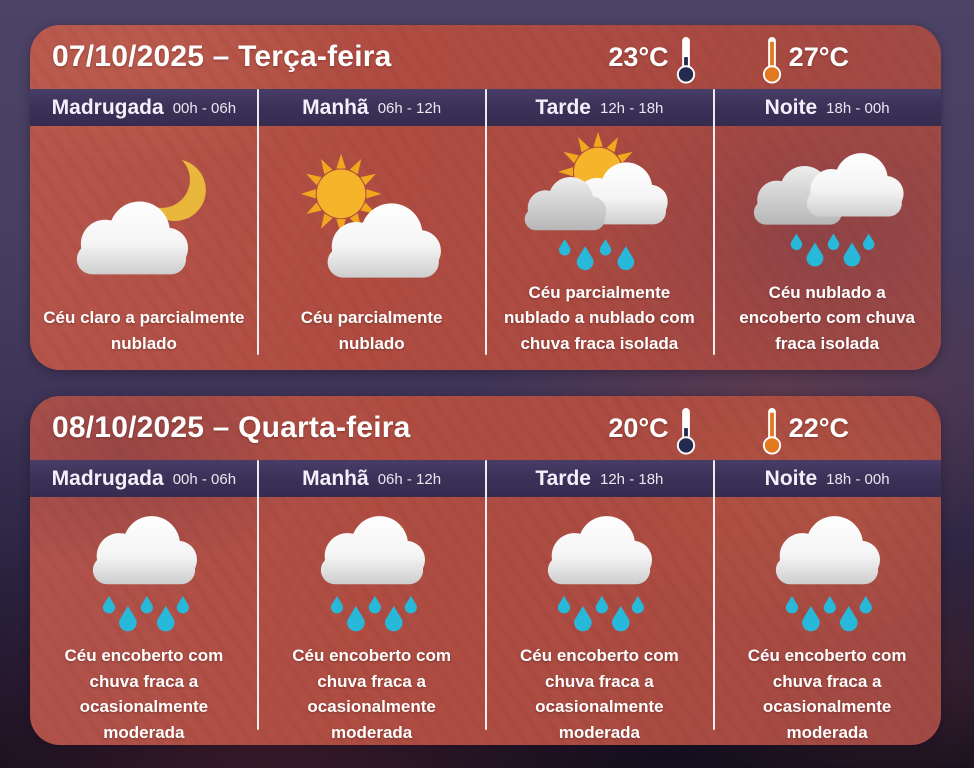 The width and height of the screenshot is (974, 768). I want to click on sun-cloud-icon, so click(362, 212).